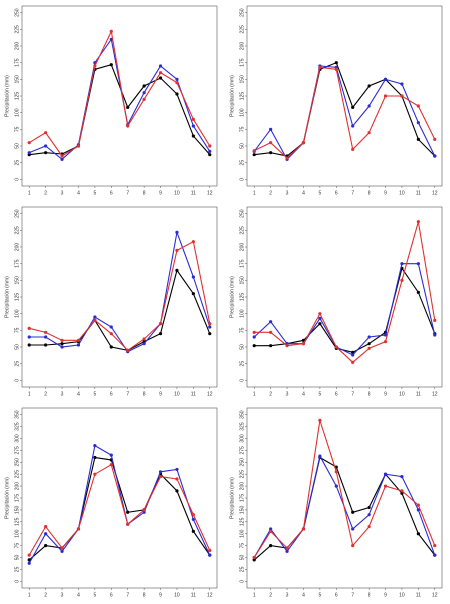  Describe the element at coordinates (242, 213) in the screenshot. I see `y-tick-label: 250` at that location.